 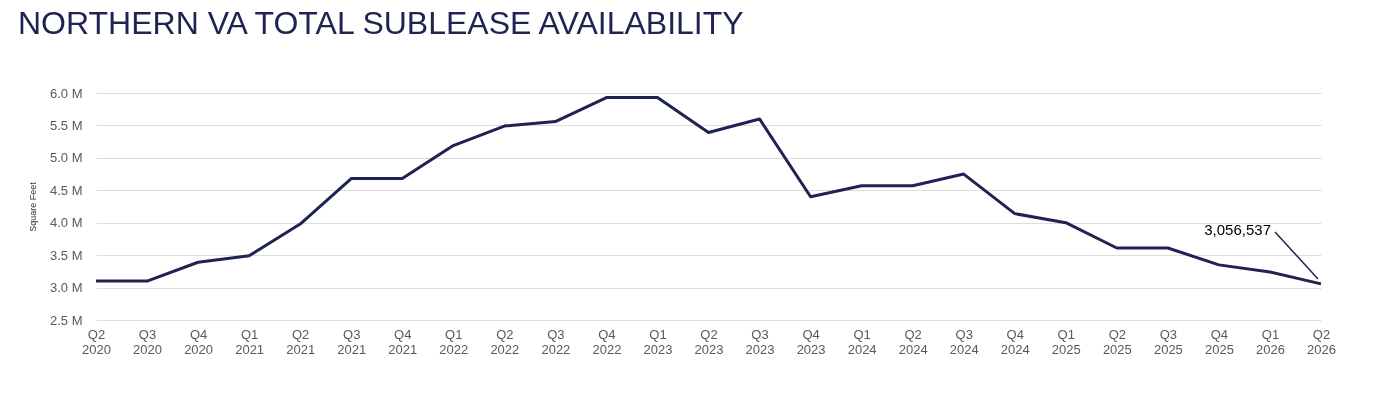 What do you see at coordinates (913, 341) in the screenshot?
I see `x-tick-label: Q2 2024` at bounding box center [913, 341].